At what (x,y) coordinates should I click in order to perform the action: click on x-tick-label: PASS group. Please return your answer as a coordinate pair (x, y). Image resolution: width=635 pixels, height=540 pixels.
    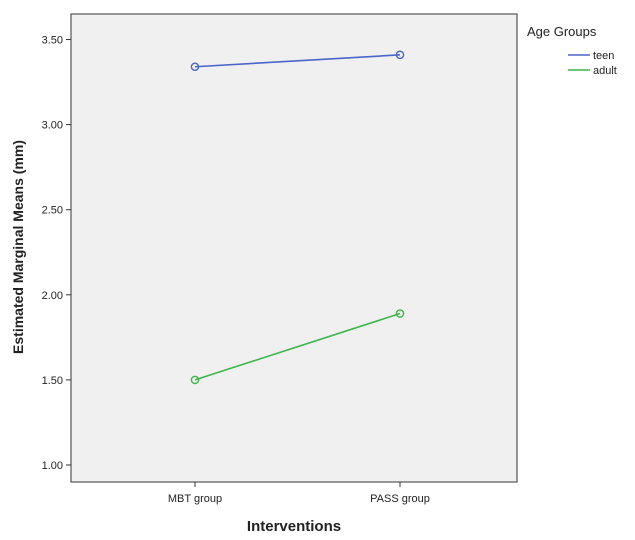
    Looking at the image, I should click on (400, 499).